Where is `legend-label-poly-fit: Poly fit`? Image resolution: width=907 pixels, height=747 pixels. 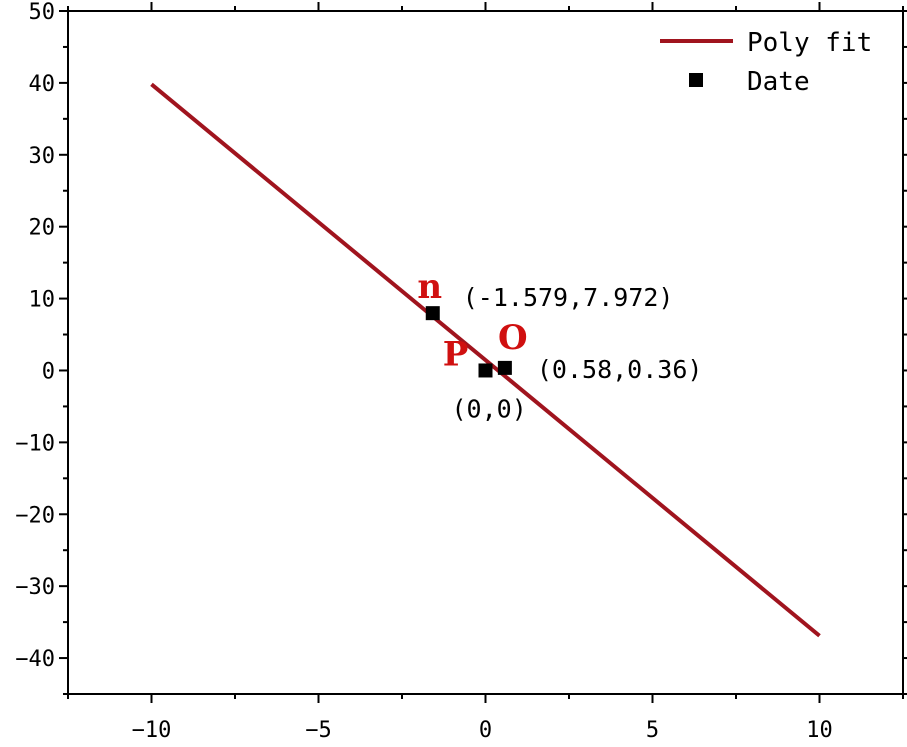
legend-label-poly-fit: Poly fit is located at coordinates (809, 43).